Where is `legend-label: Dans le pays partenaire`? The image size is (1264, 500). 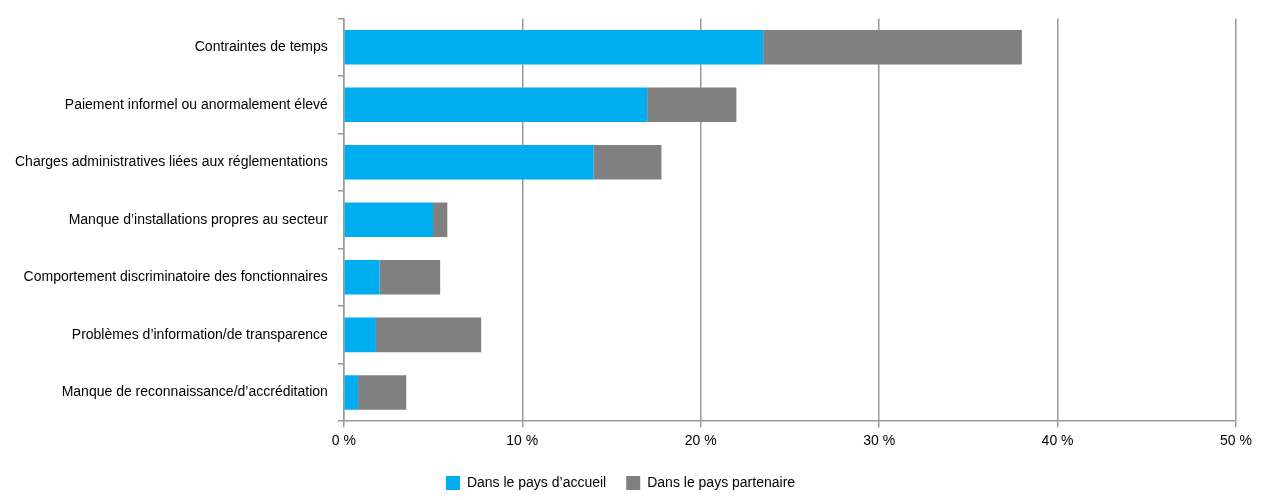 legend-label: Dans le pays partenaire is located at coordinates (721, 481).